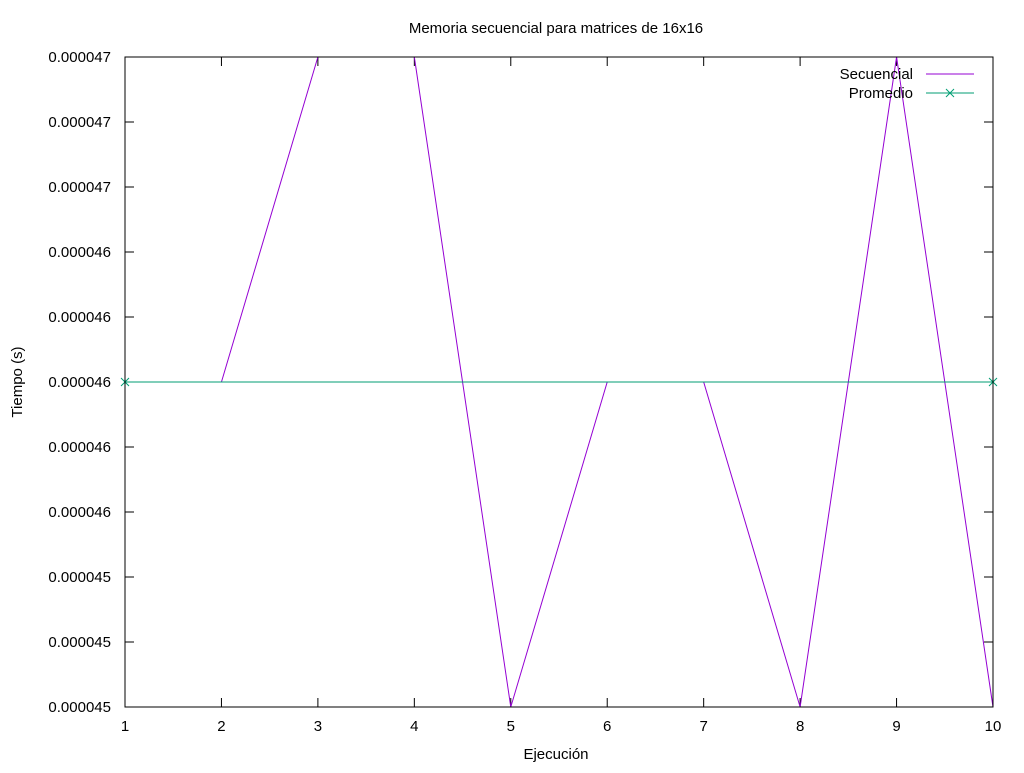  Describe the element at coordinates (881, 93) in the screenshot. I see `legend-label: Promedio` at that location.